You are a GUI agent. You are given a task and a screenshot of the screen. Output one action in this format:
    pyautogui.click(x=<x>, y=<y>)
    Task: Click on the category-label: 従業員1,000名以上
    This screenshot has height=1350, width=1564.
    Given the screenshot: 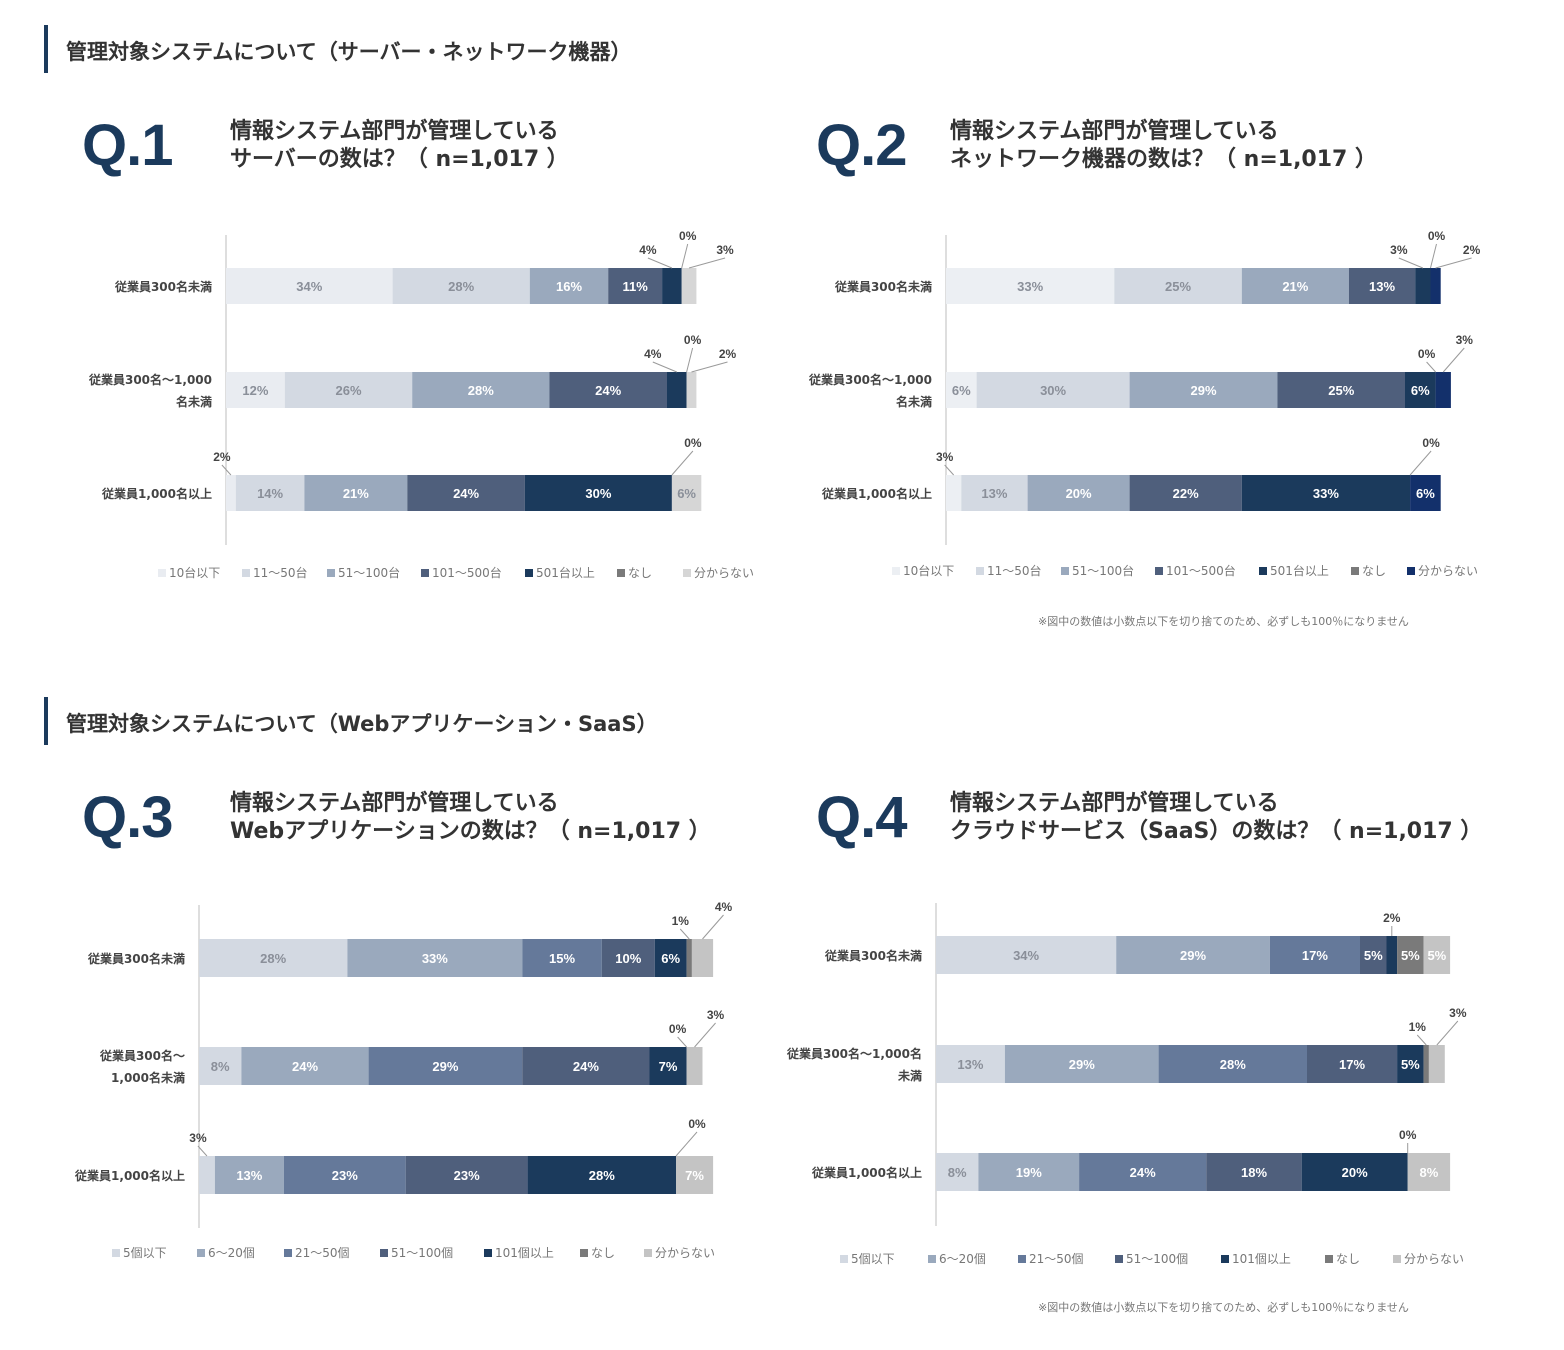 What is the action you would take?
    pyautogui.click(x=866, y=1172)
    